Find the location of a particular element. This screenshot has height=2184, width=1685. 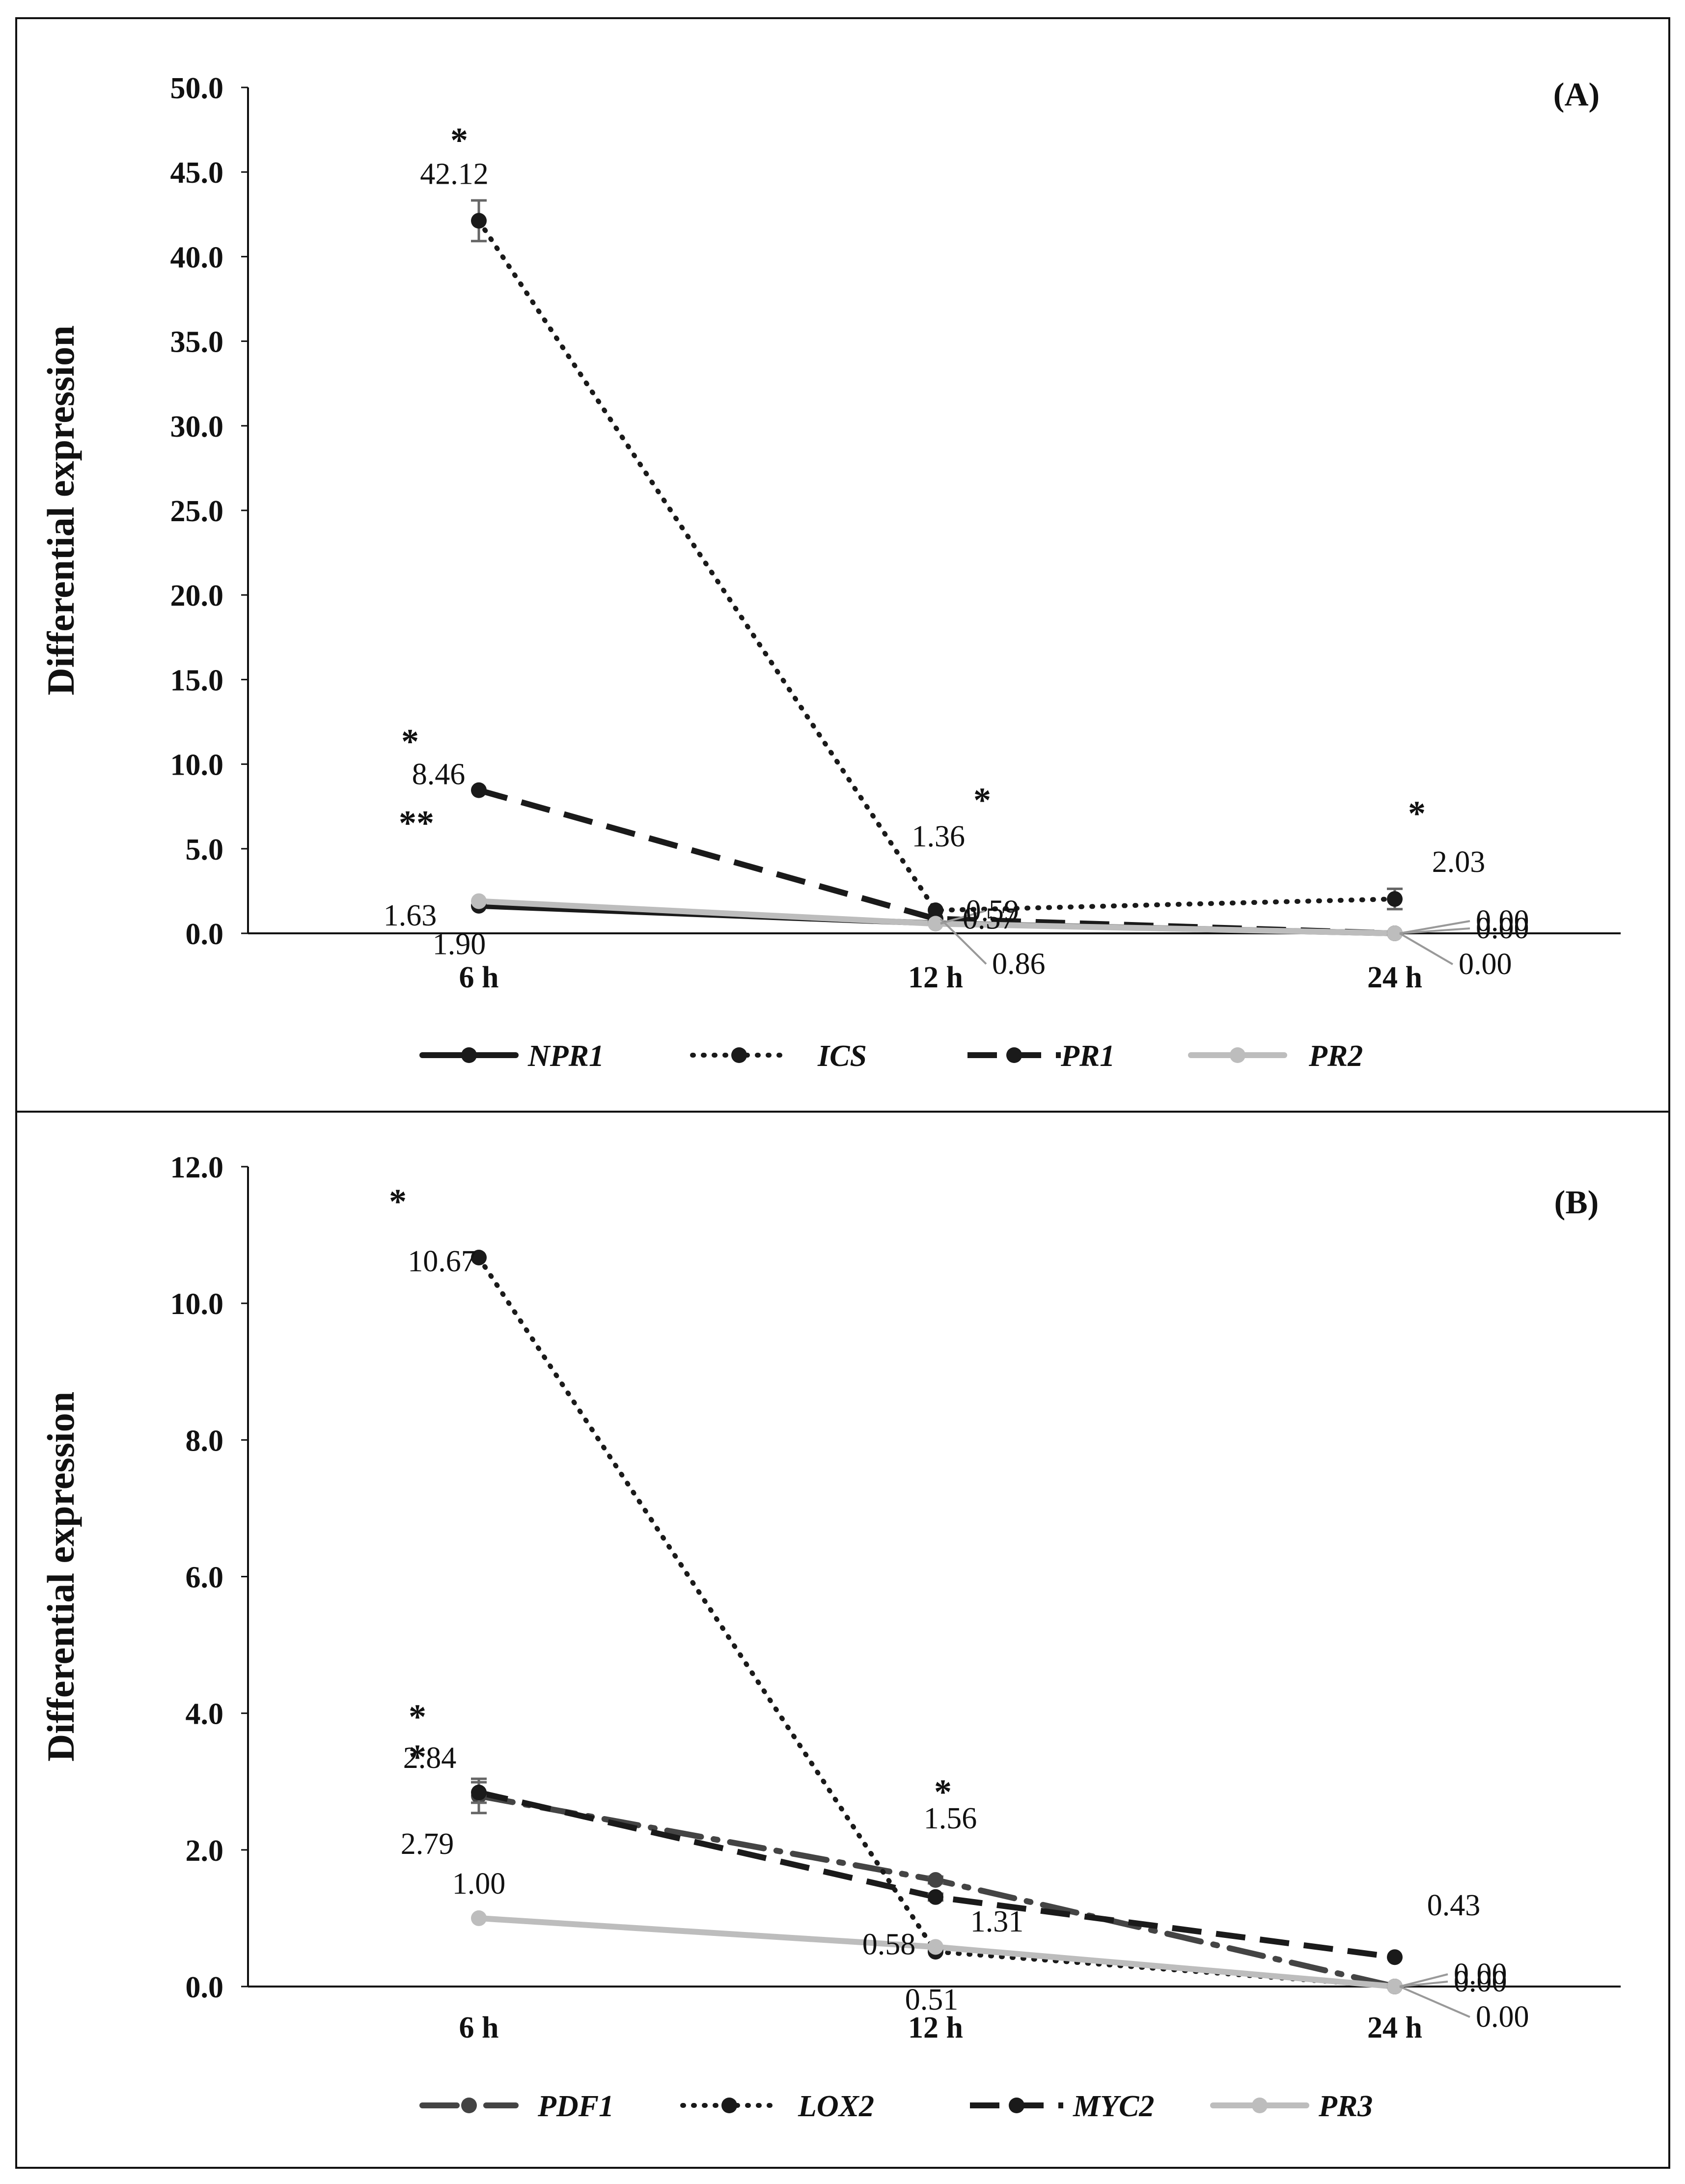

panel-a-data-label-pr1: 0.86 is located at coordinates (1019, 963).